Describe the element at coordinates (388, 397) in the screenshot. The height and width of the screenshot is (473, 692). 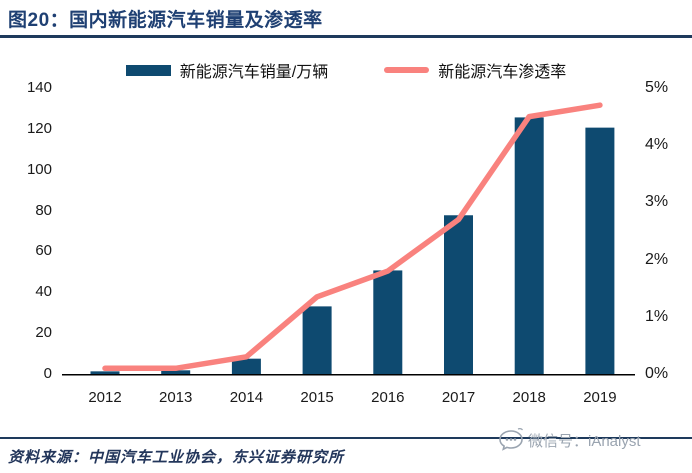
I see `x-axis-label-2016: 2016` at that location.